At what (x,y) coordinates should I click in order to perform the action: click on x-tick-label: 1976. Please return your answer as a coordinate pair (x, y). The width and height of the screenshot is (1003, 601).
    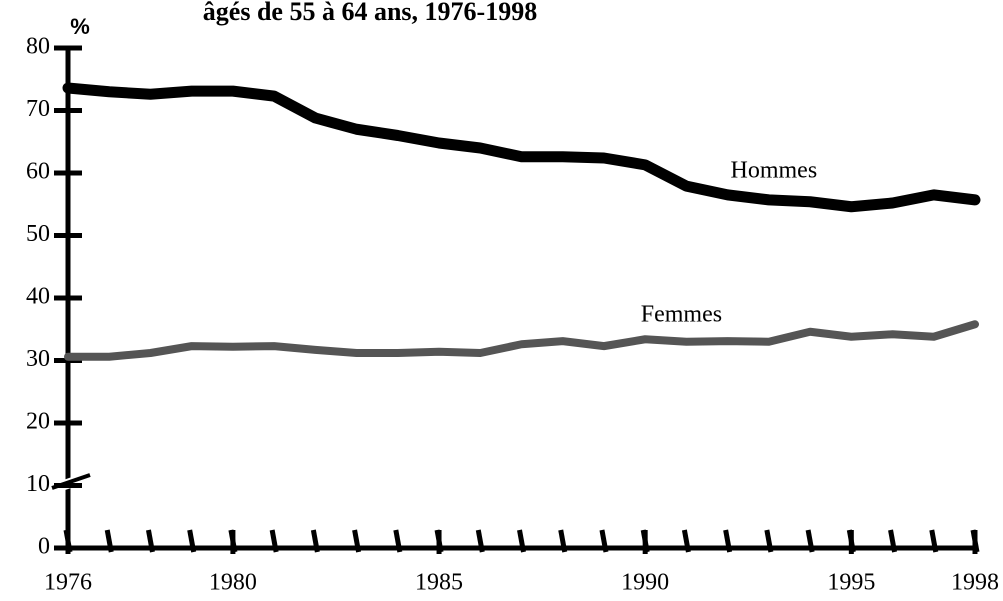
    Looking at the image, I should click on (68, 583).